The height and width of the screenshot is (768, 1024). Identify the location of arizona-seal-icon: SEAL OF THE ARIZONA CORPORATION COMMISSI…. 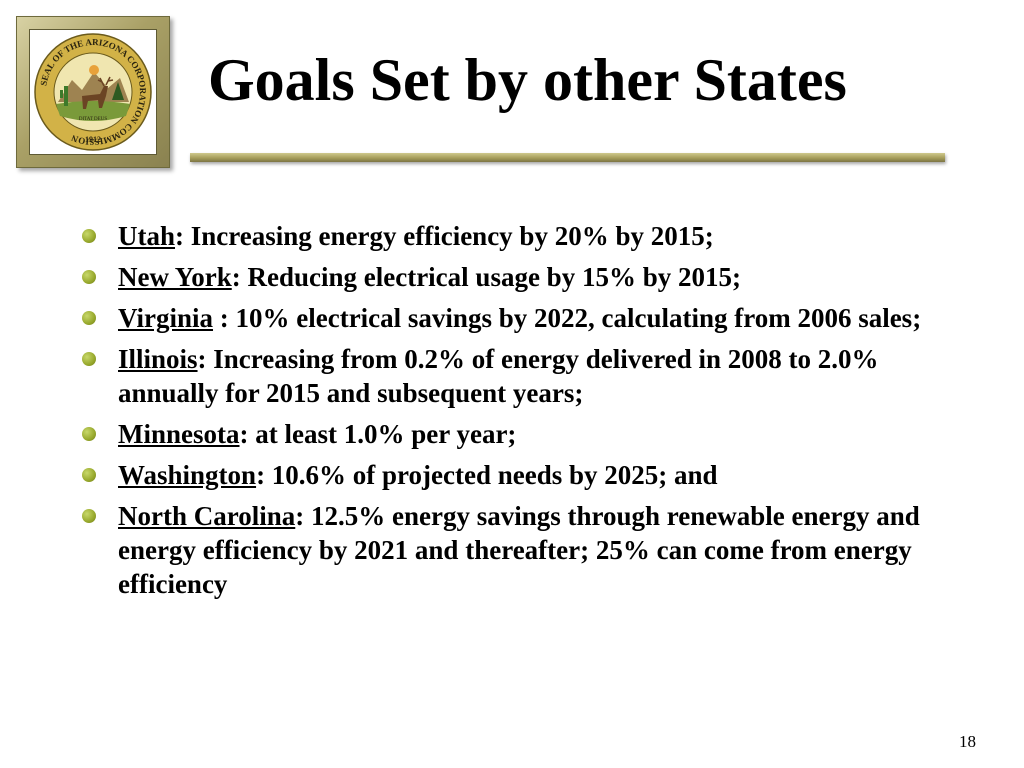
(93, 92).